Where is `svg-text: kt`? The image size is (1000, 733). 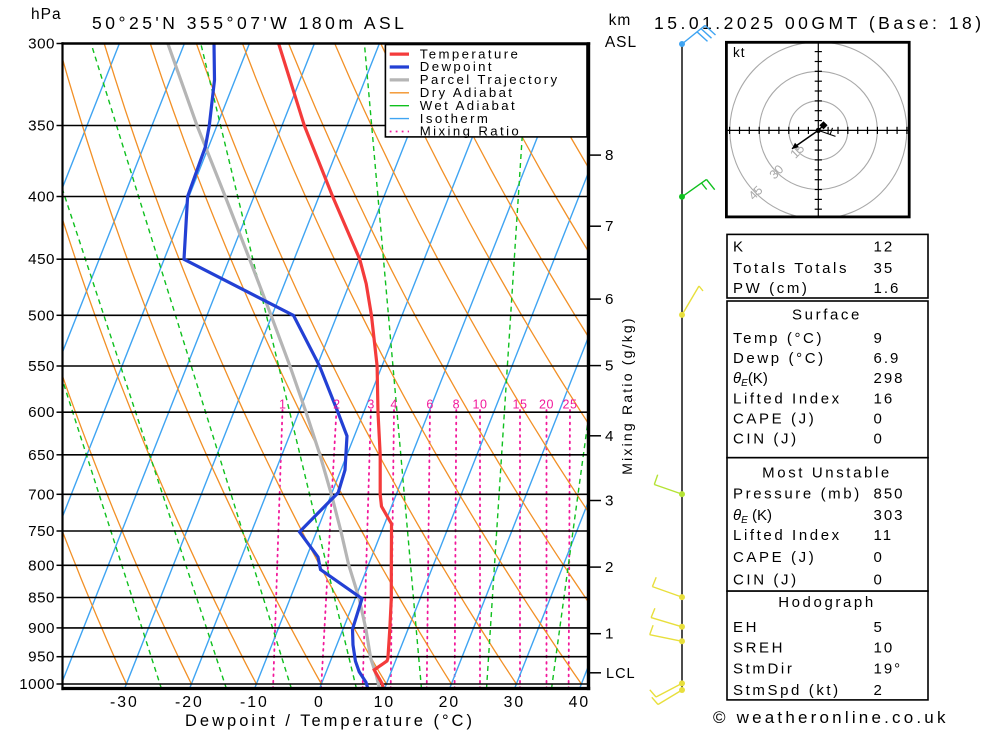
svg-text: kt is located at coordinates (739, 52).